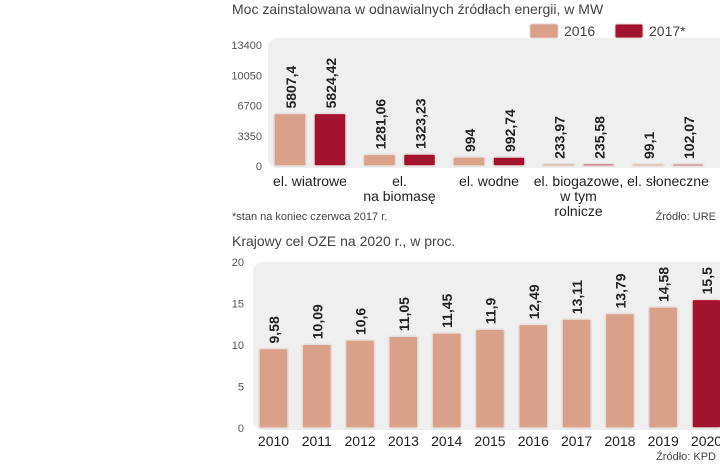 The height and width of the screenshot is (464, 720). What do you see at coordinates (343, 241) in the screenshot?
I see `chart-title: Krajowy cel OZE na 2020 r., w proc.` at bounding box center [343, 241].